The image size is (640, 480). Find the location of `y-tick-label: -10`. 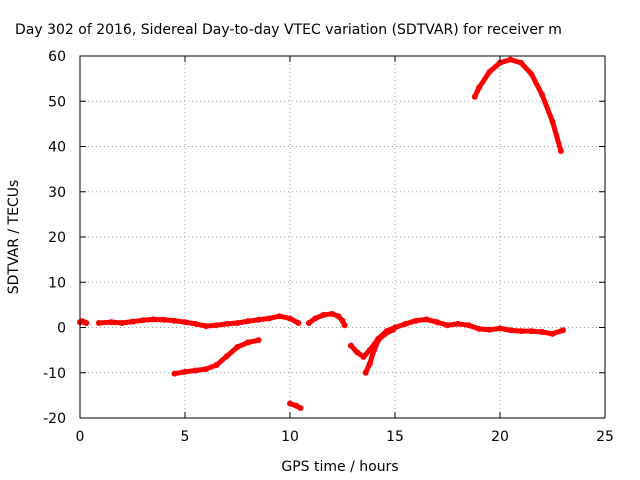

y-tick-label: -10 is located at coordinates (54, 374).